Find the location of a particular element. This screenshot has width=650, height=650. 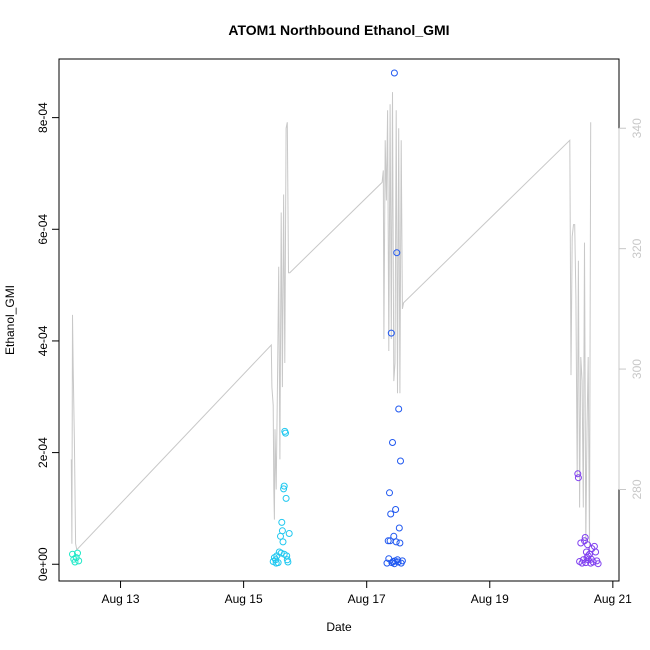

y-axis-left: 0e+00 2e-04 4e-04 6e-04 8e-04 is located at coordinates (48, 341).